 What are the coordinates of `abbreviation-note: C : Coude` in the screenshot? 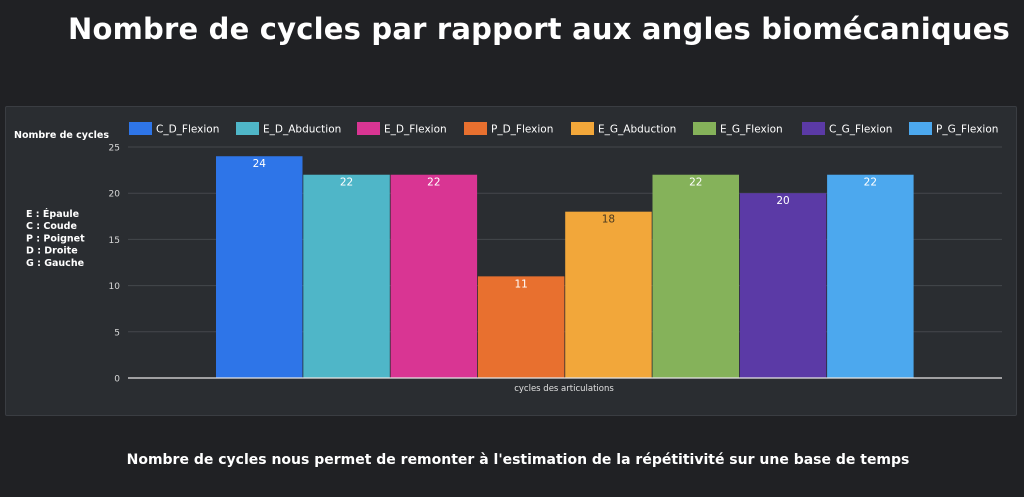 It's located at (51, 226).